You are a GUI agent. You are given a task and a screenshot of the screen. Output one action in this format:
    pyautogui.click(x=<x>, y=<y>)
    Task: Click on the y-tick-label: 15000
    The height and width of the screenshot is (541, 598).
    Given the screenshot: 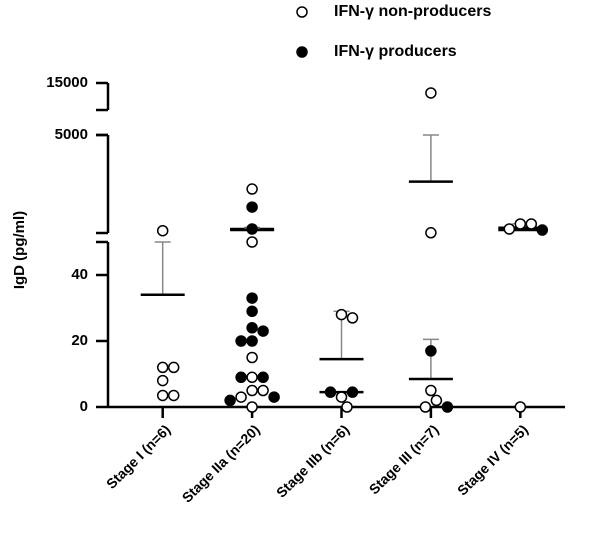 What is the action you would take?
    pyautogui.click(x=67, y=82)
    